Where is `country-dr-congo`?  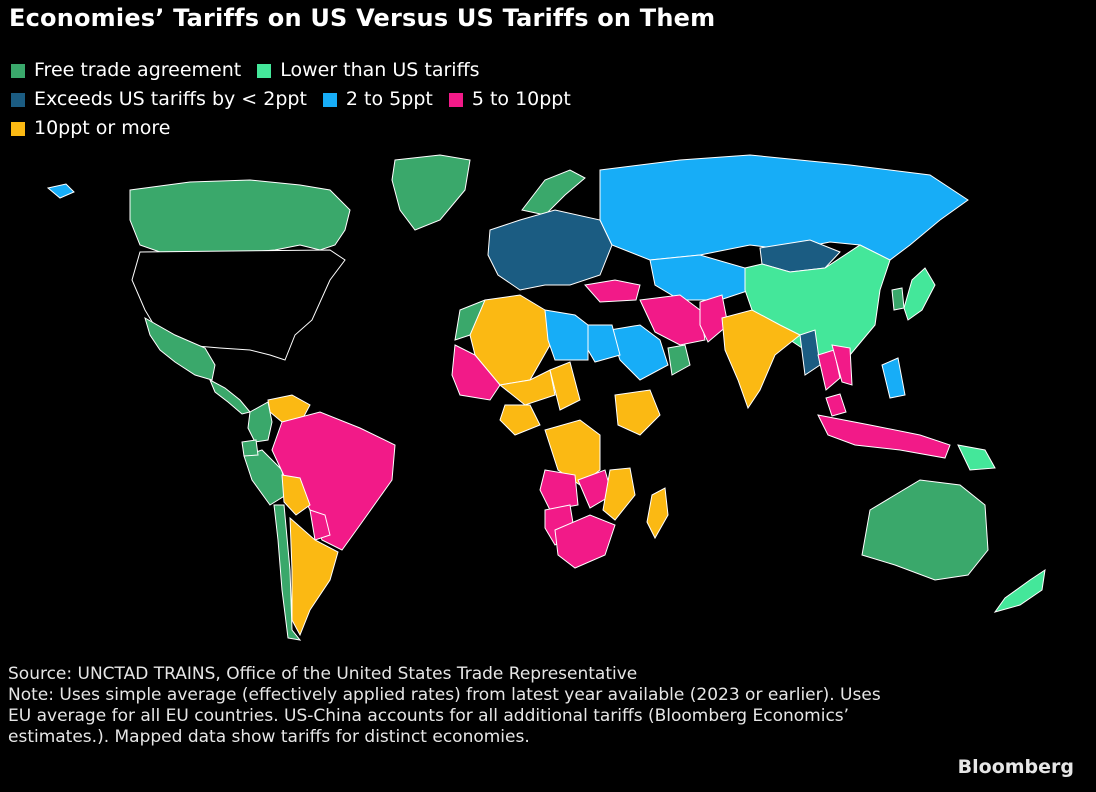 country-dr-congo is located at coordinates (572, 452).